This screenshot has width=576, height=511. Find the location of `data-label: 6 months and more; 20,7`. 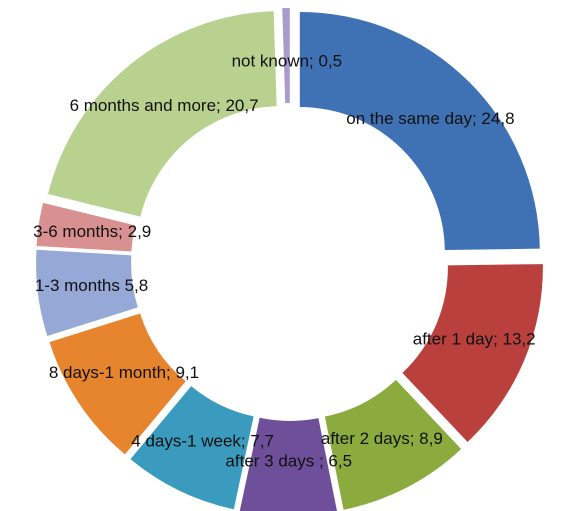

data-label: 6 months and more; 20,7 is located at coordinates (164, 105).